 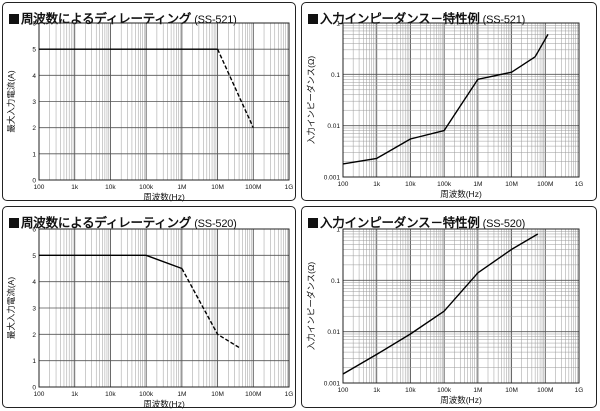 I want to click on chart-title: 周波数によるディレーティング (SS-520), so click(x=123, y=221).